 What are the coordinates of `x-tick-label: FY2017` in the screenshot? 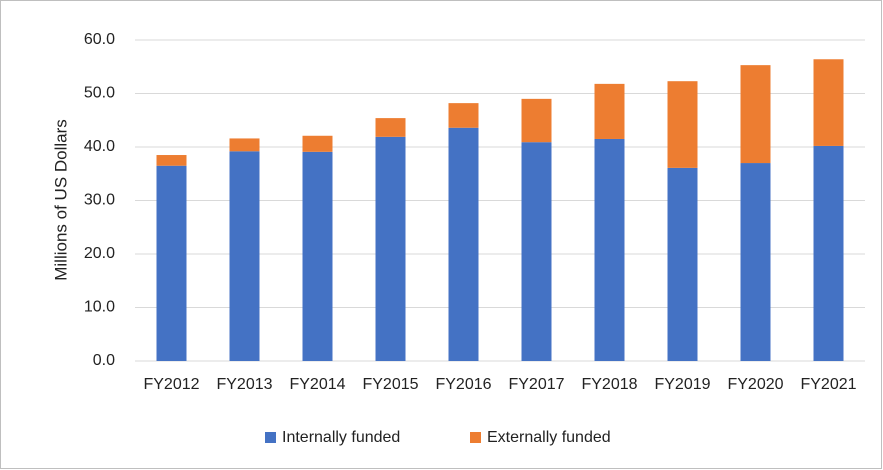 It's located at (536, 384).